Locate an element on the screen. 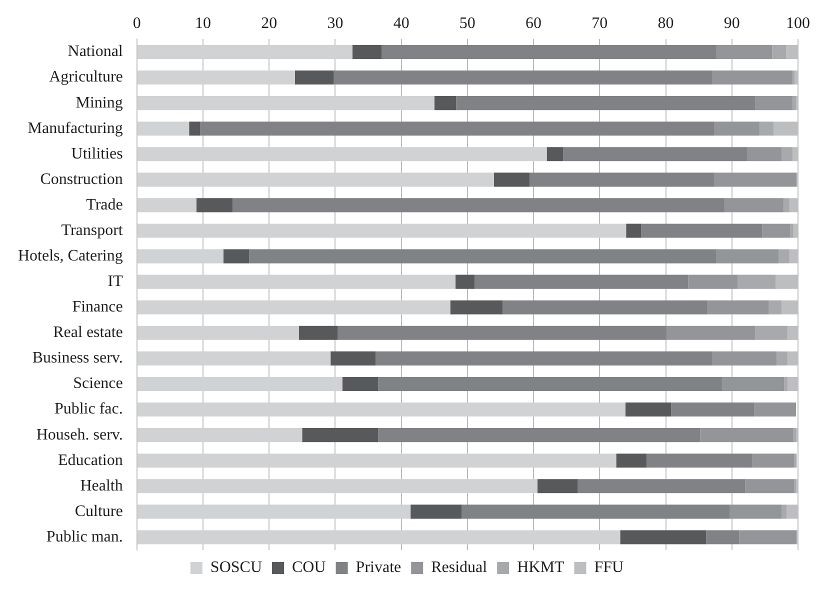 The width and height of the screenshot is (824, 594). x-tick-label: 60 is located at coordinates (534, 23).